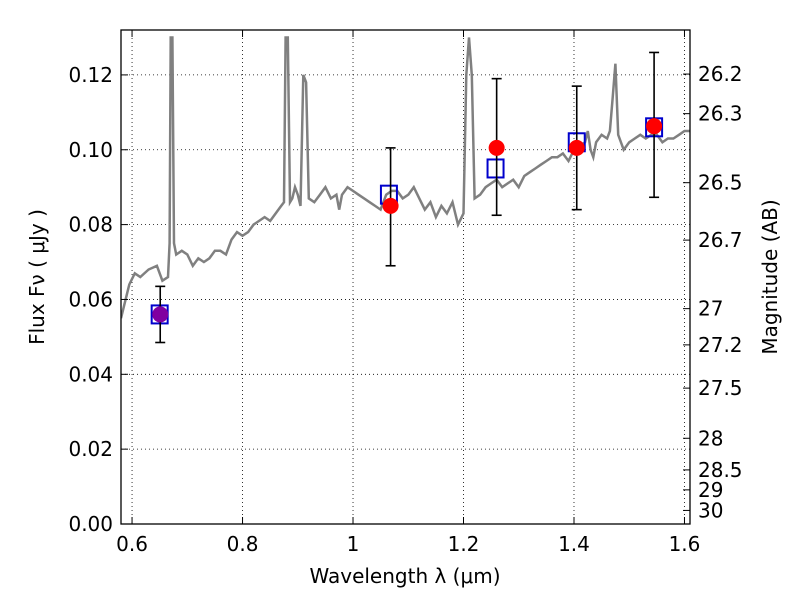 Image resolution: width=800 pixels, height=600 pixels. What do you see at coordinates (90, 449) in the screenshot?
I see `y-tick-label: 0.02` at bounding box center [90, 449].